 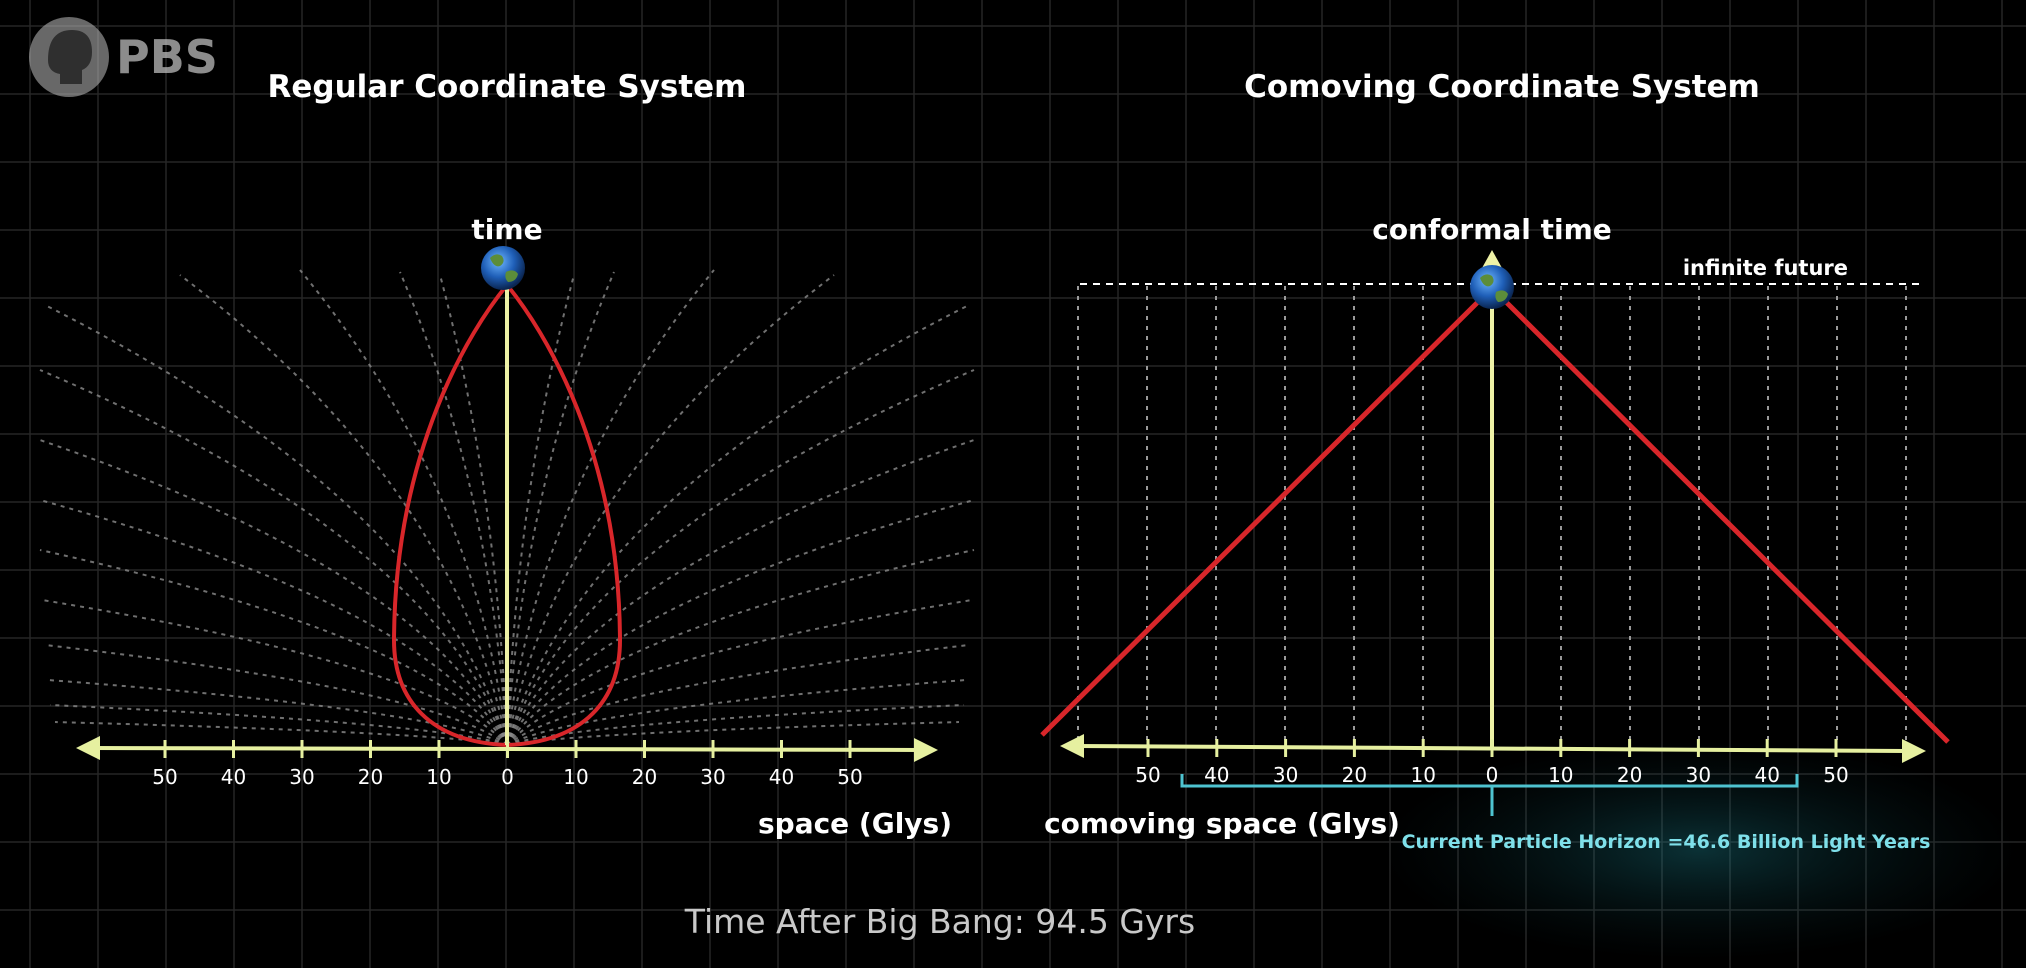 I want to click on pbs-logo-text: PBS, so click(x=167, y=57).